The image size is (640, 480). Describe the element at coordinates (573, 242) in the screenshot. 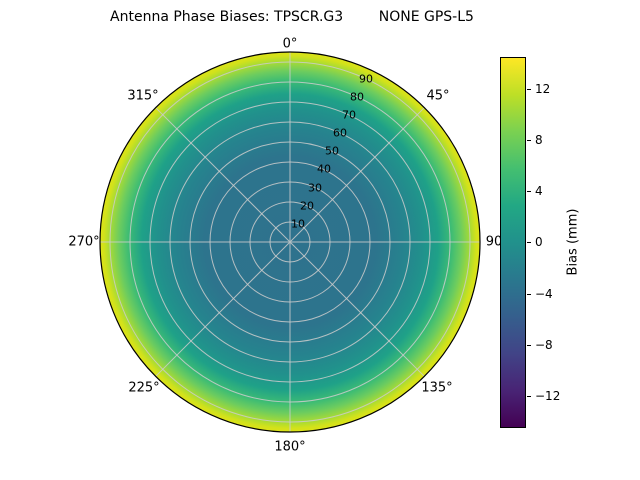

I see `colorbar-axis-label: Bias (mm)` at that location.